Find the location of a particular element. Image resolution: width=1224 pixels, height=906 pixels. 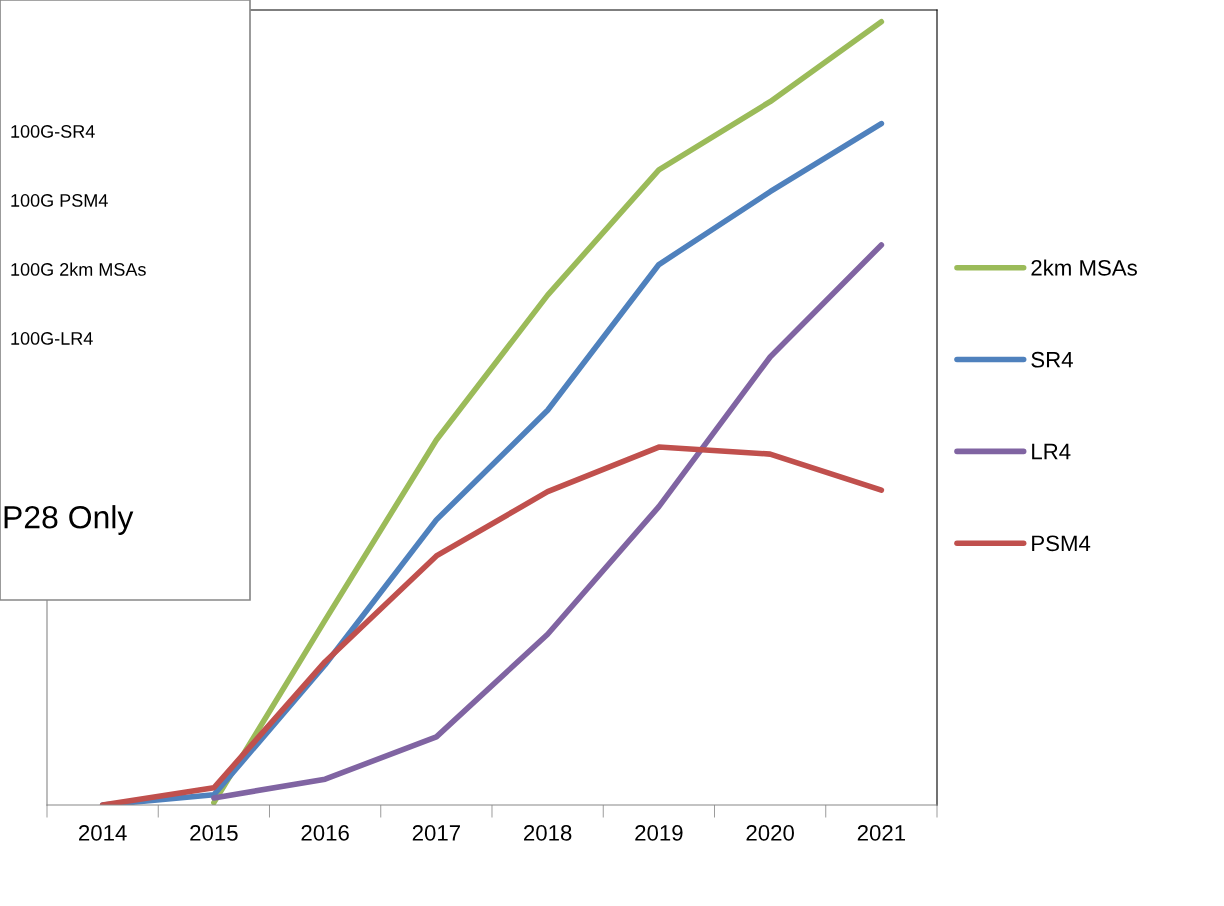

x-tick-label: 2021 is located at coordinates (881, 833).